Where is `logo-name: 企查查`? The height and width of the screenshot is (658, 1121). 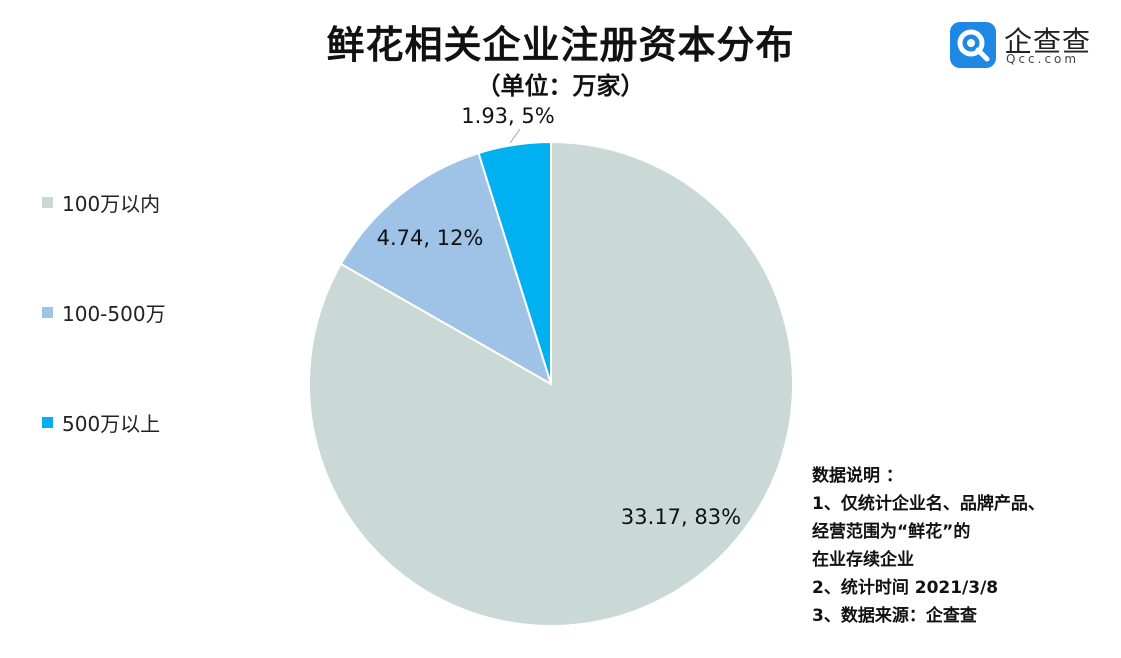
logo-name: 企查查 is located at coordinates (1048, 41).